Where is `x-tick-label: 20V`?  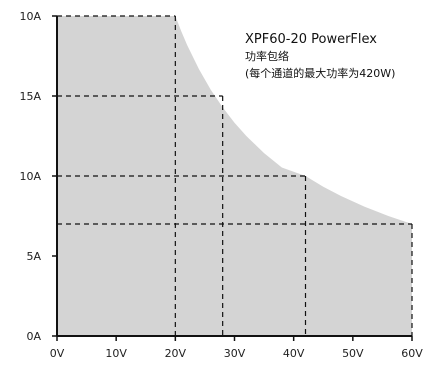 x-tick-label: 20V is located at coordinates (176, 353).